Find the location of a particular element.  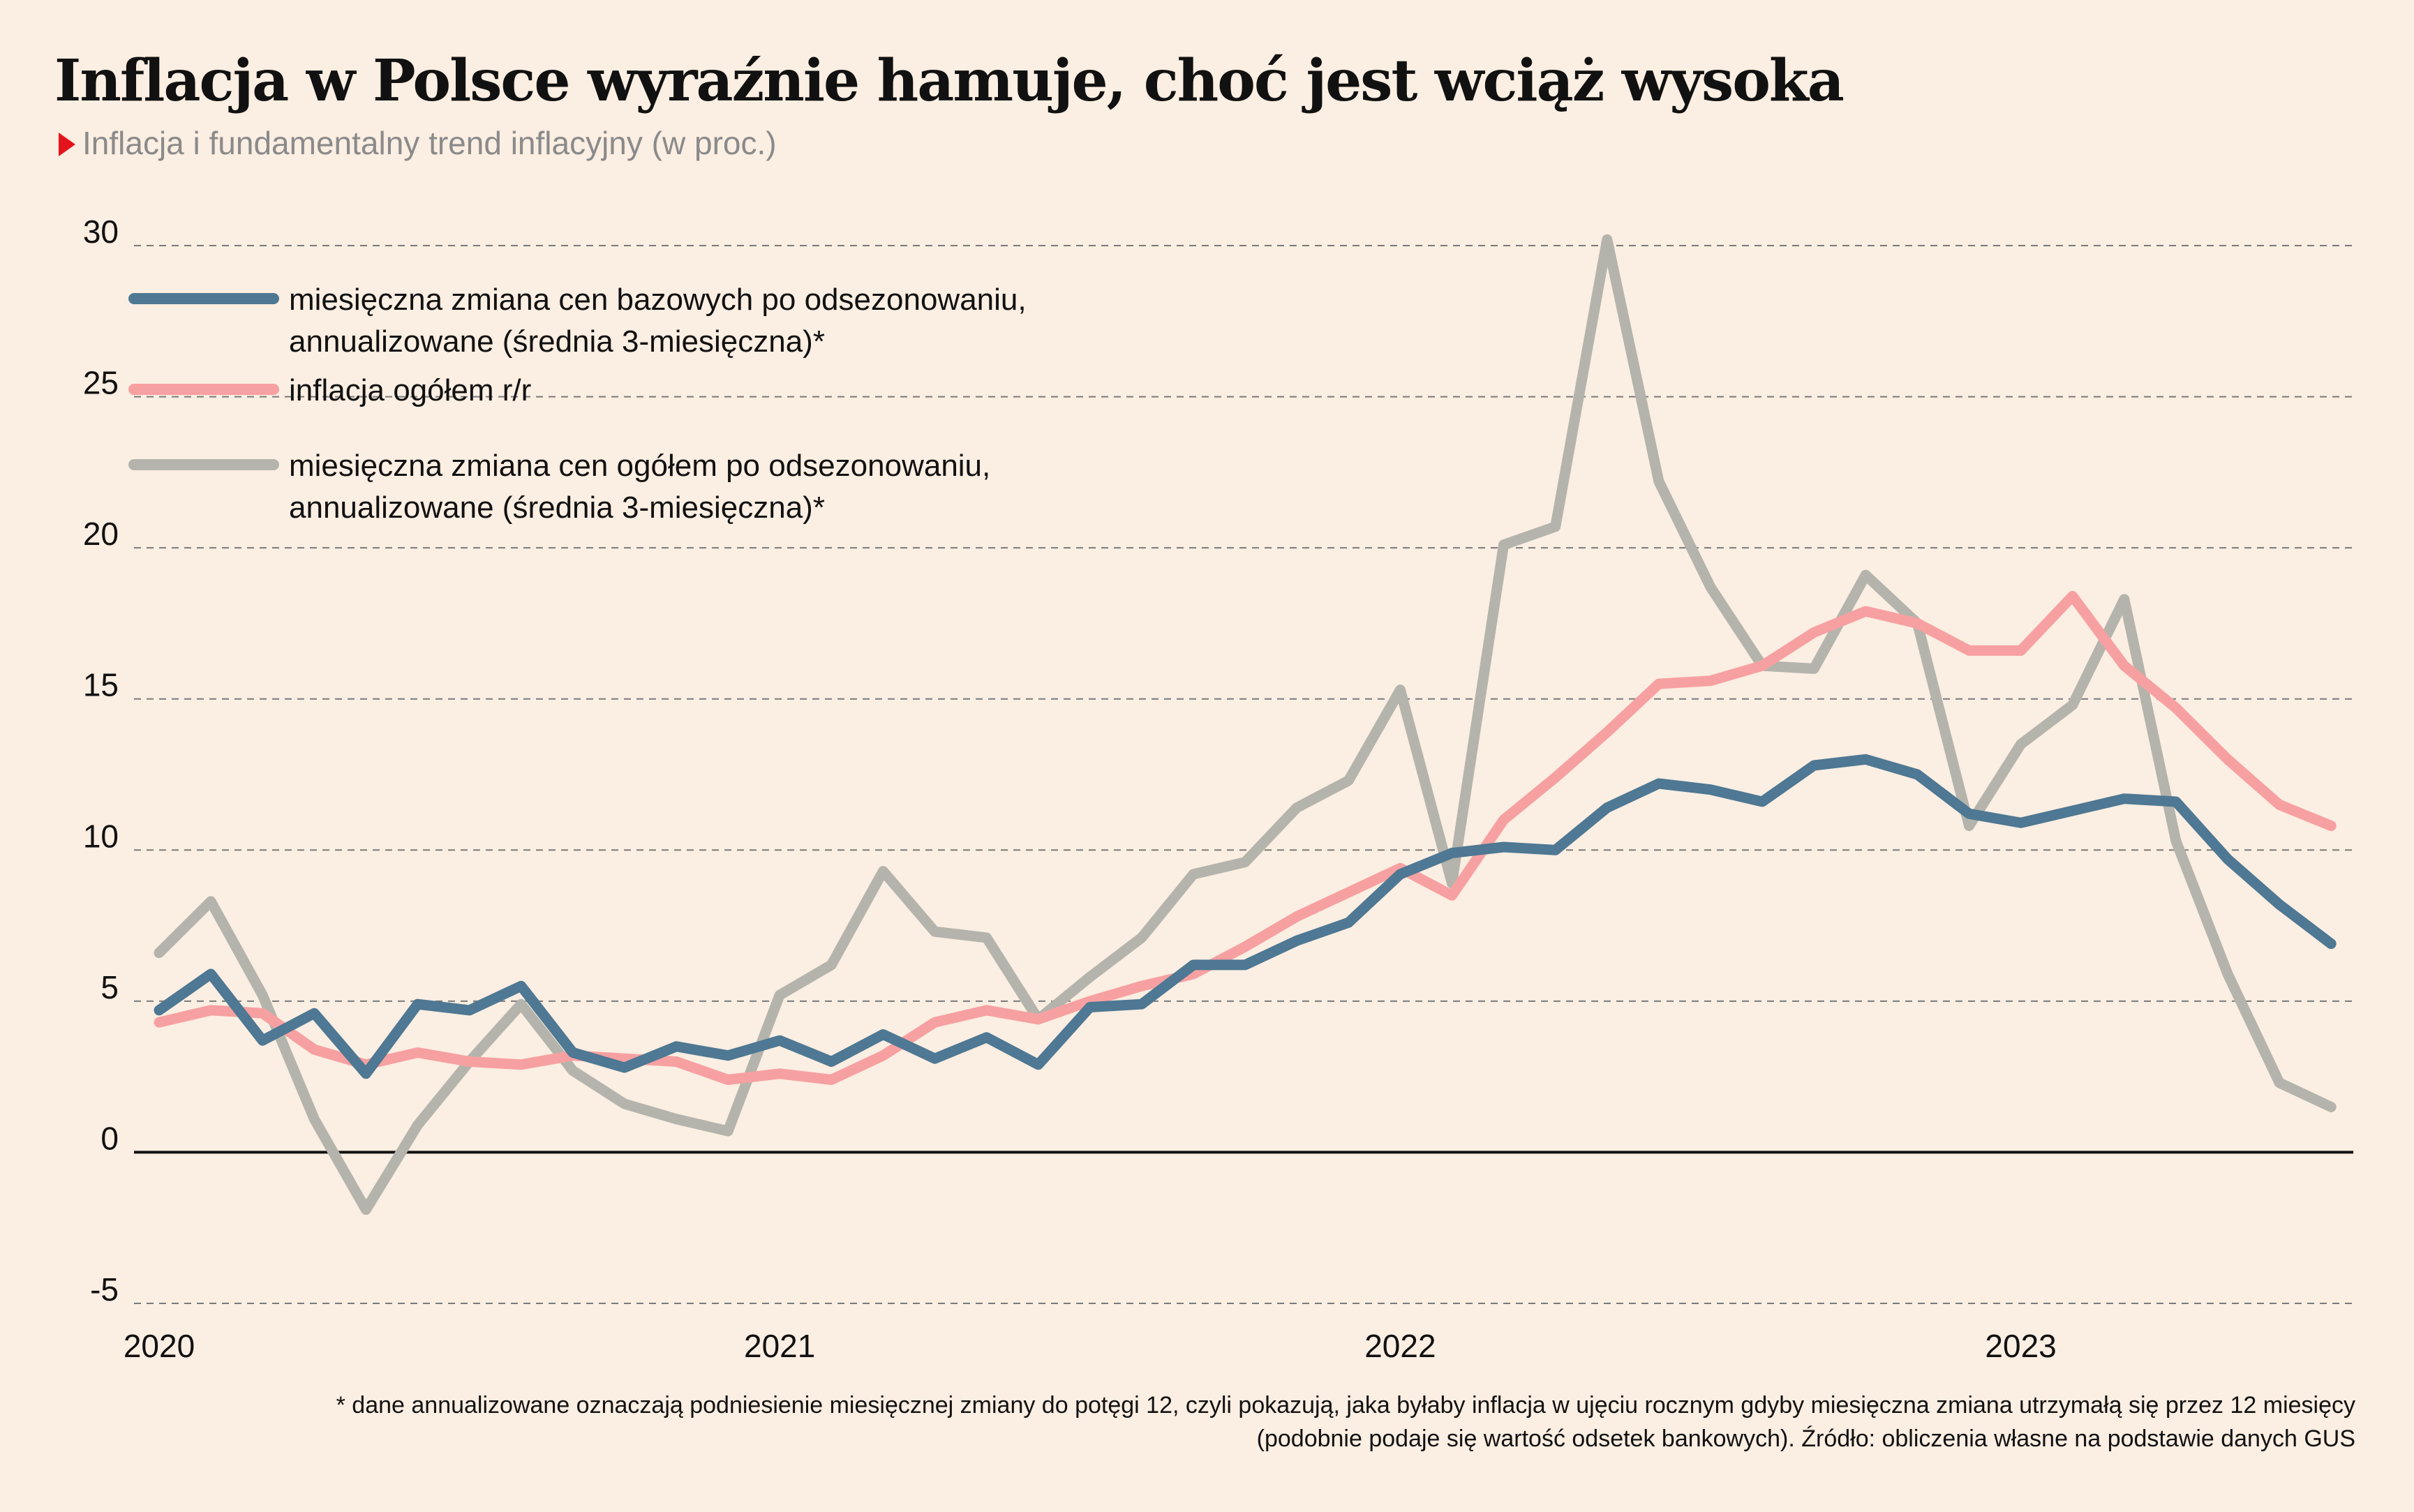

x-tick-label: 2021 is located at coordinates (779, 1346).